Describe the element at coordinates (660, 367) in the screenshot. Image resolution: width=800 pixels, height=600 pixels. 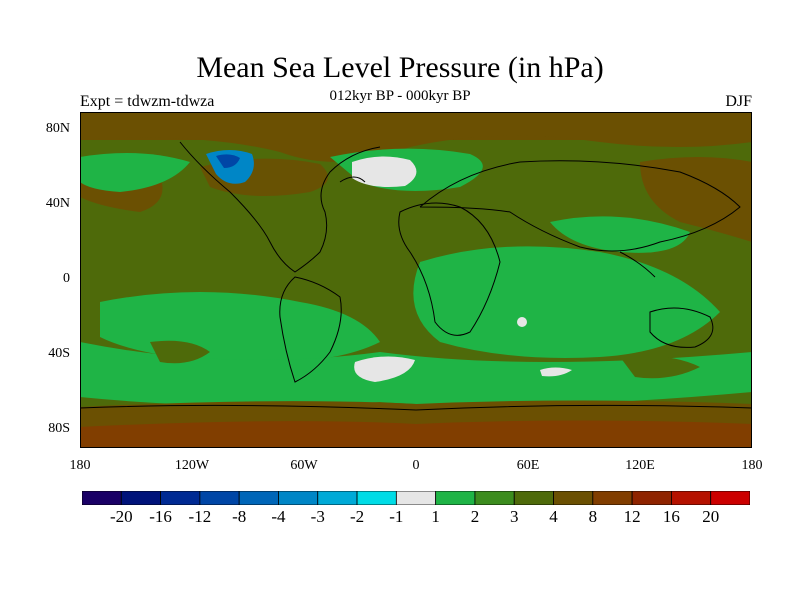
I see `field-saustralia-patch` at that location.